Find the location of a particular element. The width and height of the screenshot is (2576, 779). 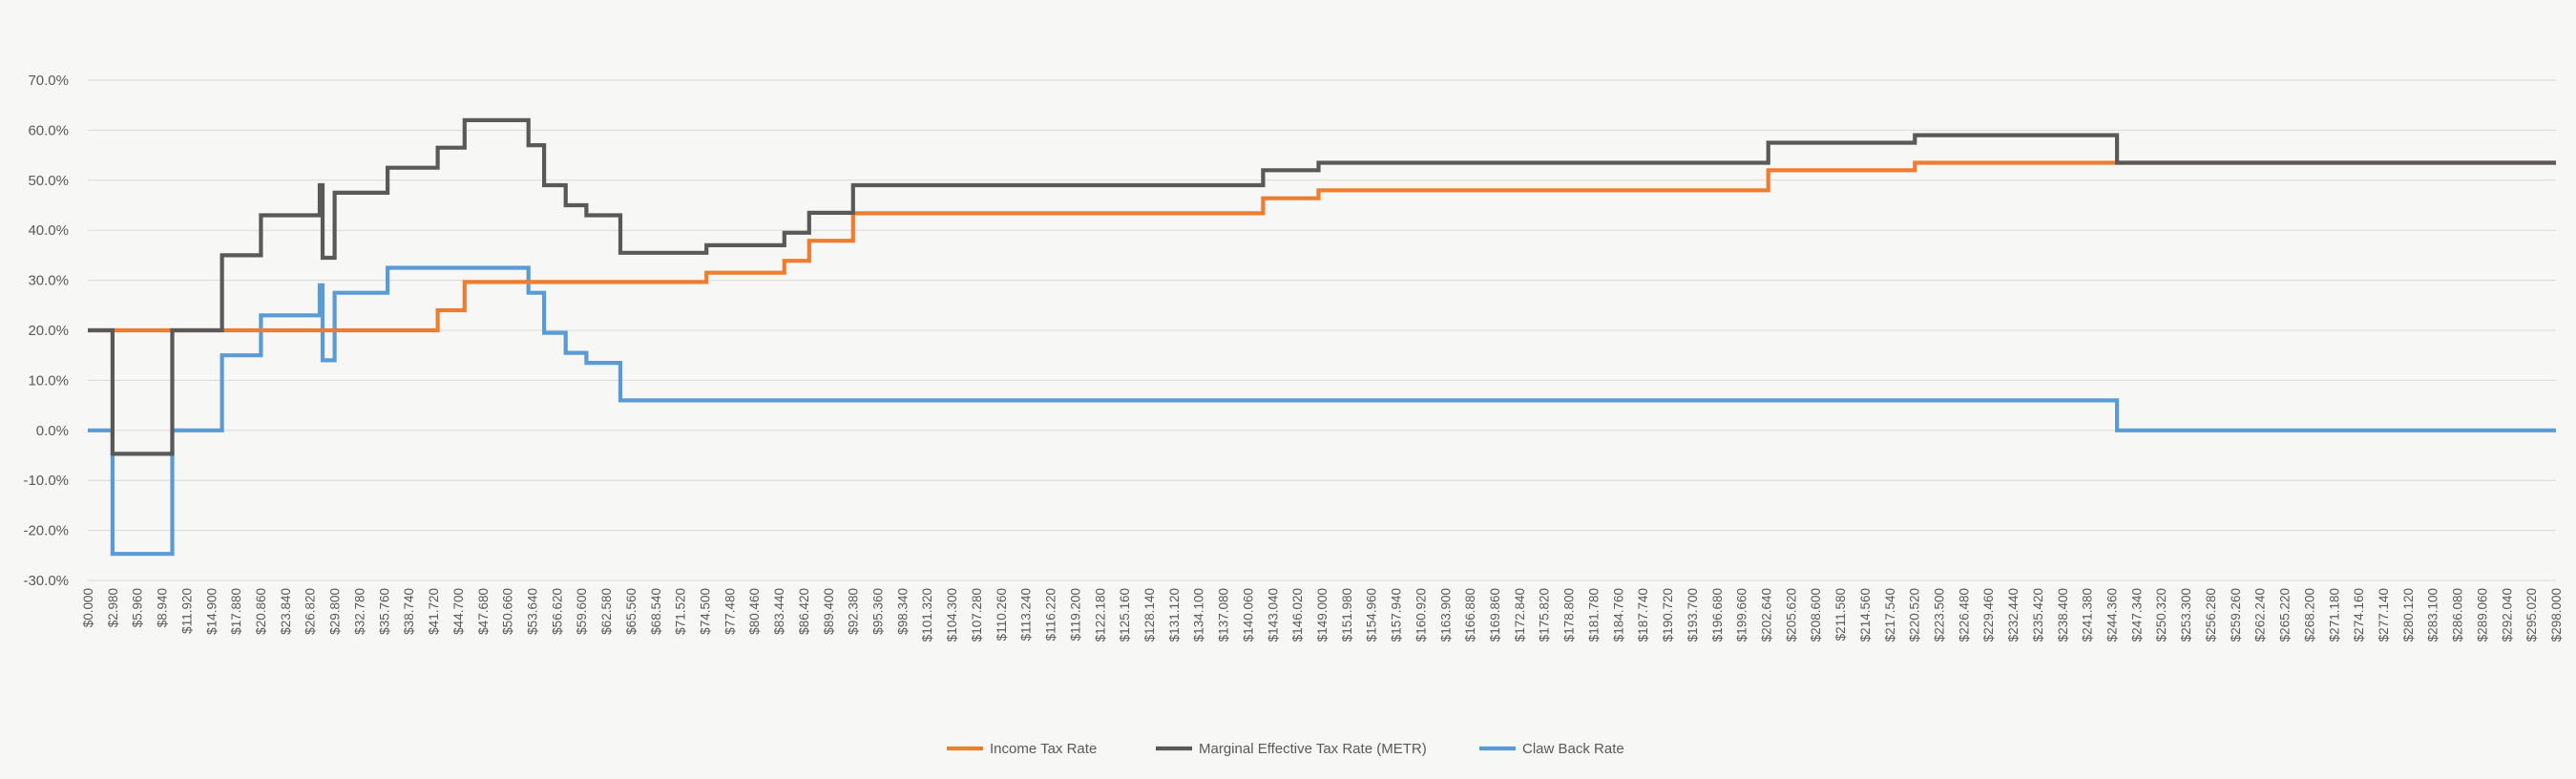

x-tick-label: $154.960 is located at coordinates (1372, 615).